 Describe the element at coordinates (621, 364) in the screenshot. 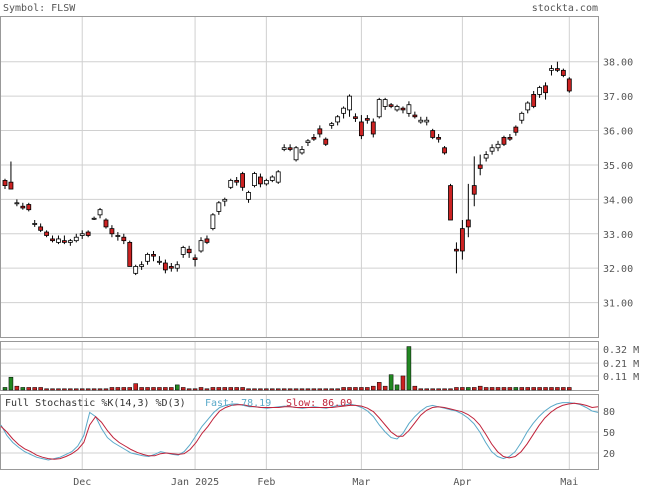

I see `volume-tick-label: 0.21 M` at that location.